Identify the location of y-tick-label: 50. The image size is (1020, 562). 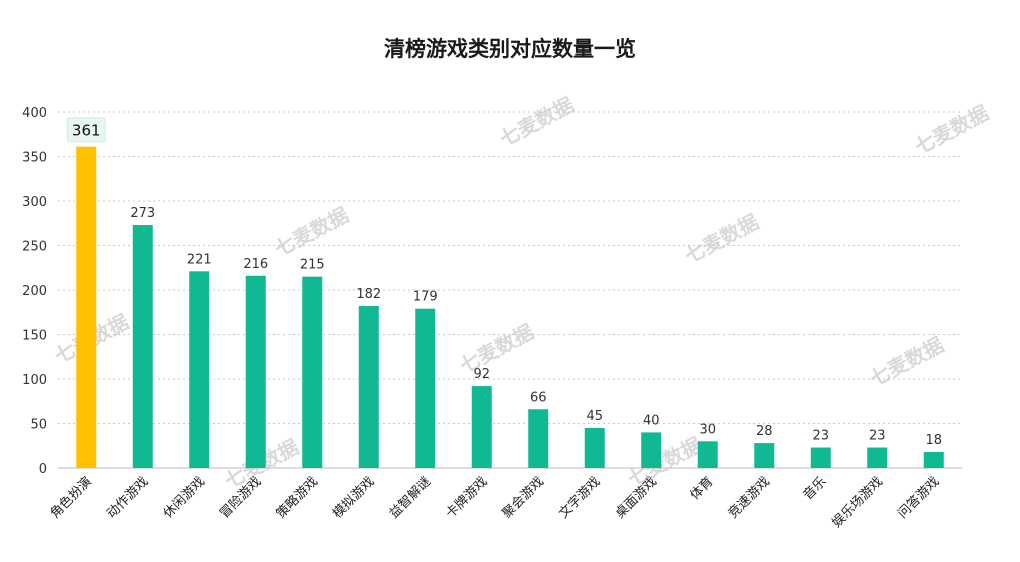
(38, 425).